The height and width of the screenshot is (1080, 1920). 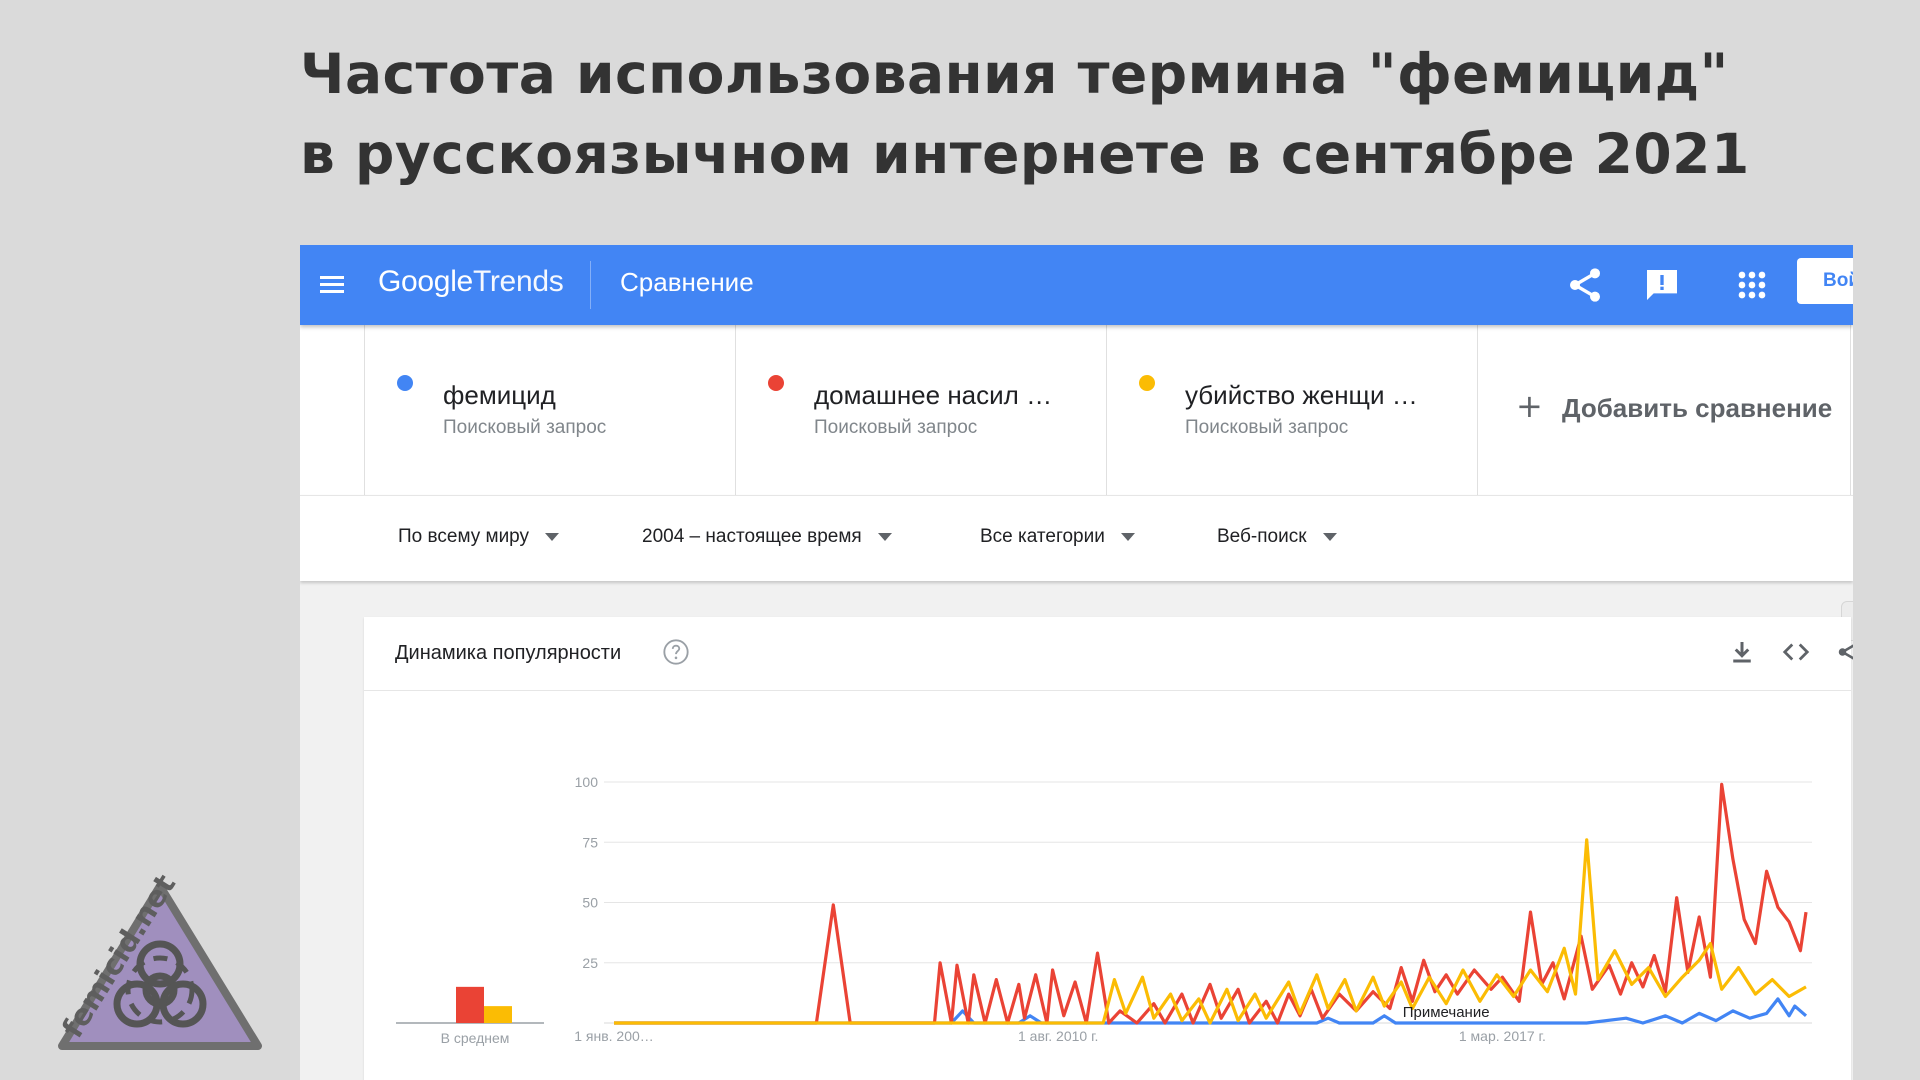 What do you see at coordinates (1697, 408) in the screenshot?
I see `add-comparison-label: Добавить сравнение` at bounding box center [1697, 408].